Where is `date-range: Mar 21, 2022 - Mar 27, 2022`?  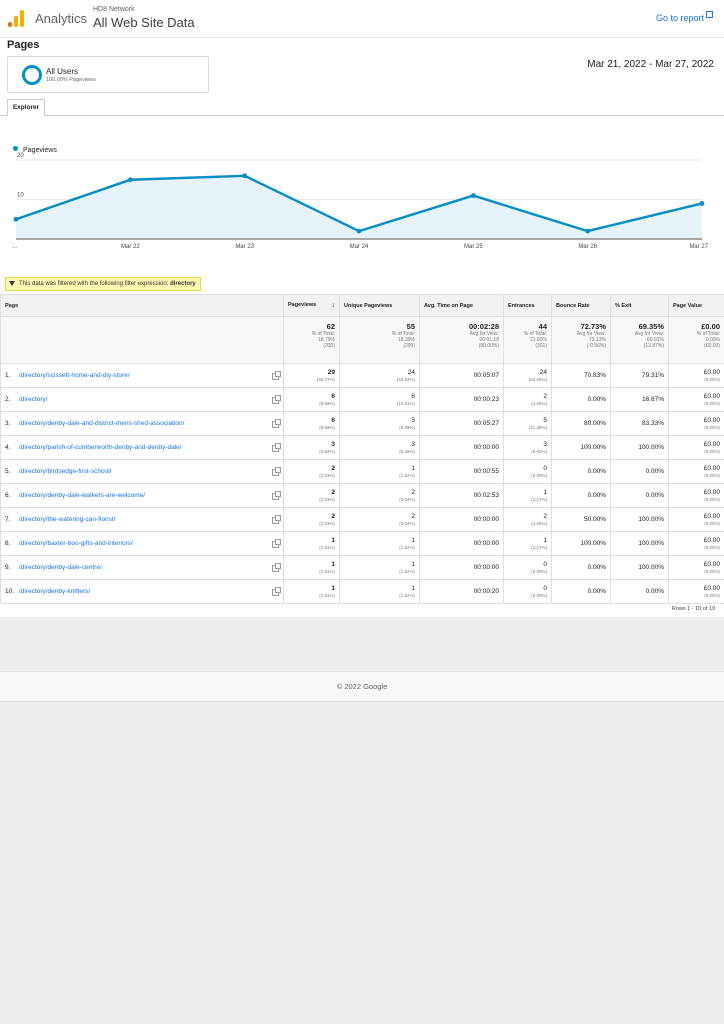 date-range: Mar 21, 2022 - Mar 27, 2022 is located at coordinates (650, 64).